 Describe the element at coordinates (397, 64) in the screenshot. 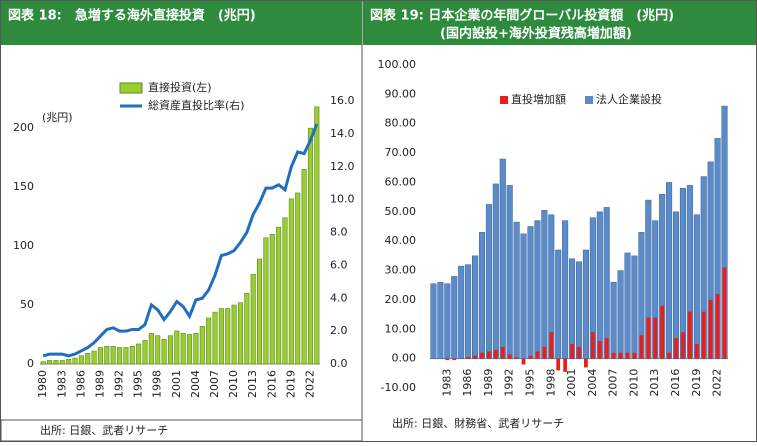

I see `y-tick-label: 100.00` at that location.